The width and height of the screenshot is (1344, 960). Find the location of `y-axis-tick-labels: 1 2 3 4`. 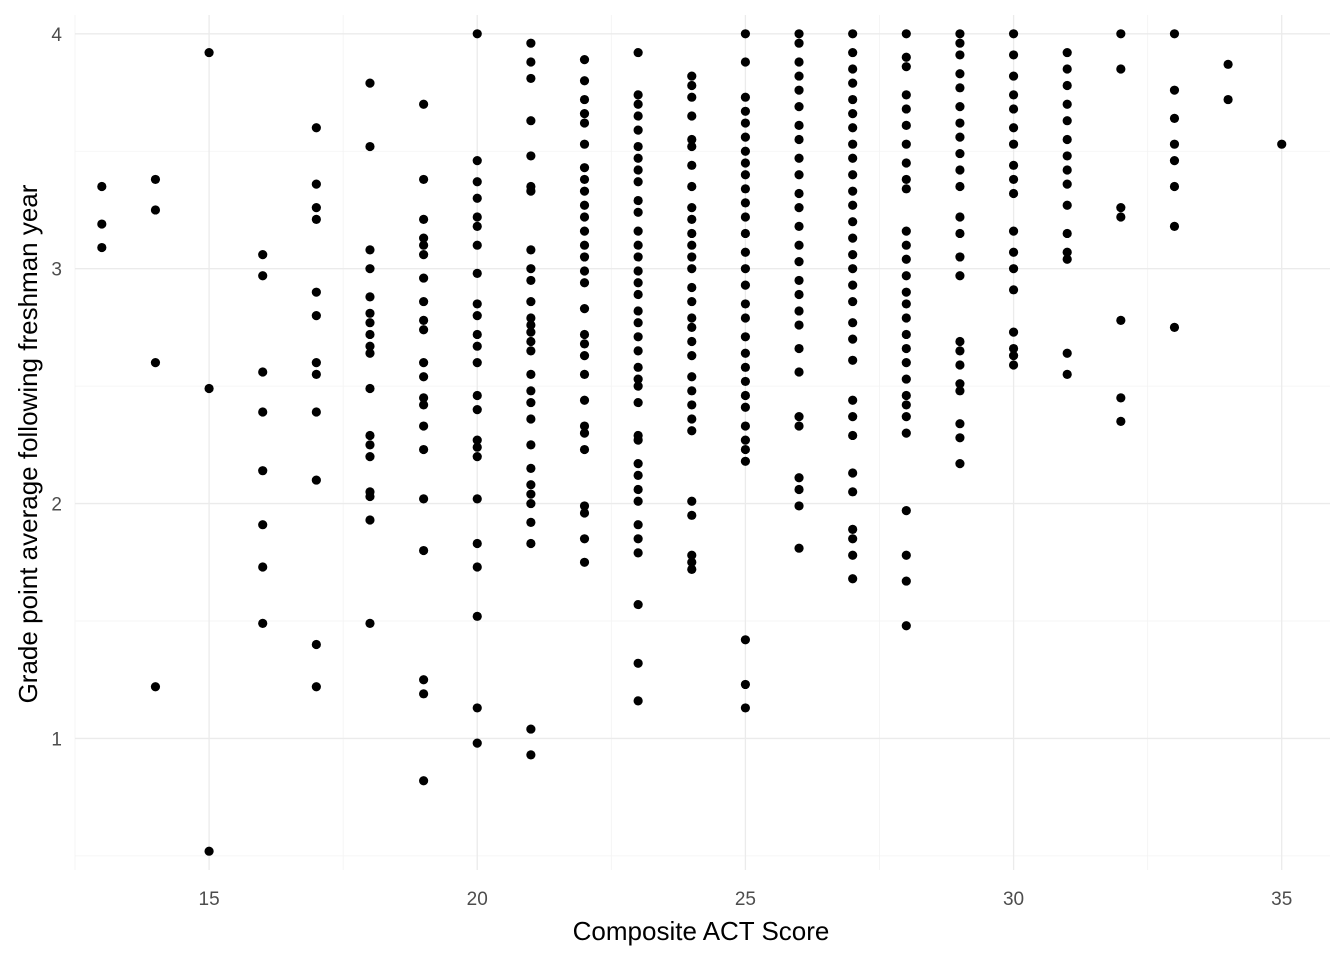

y-axis-tick-labels: 1 2 3 4 is located at coordinates (56, 388).